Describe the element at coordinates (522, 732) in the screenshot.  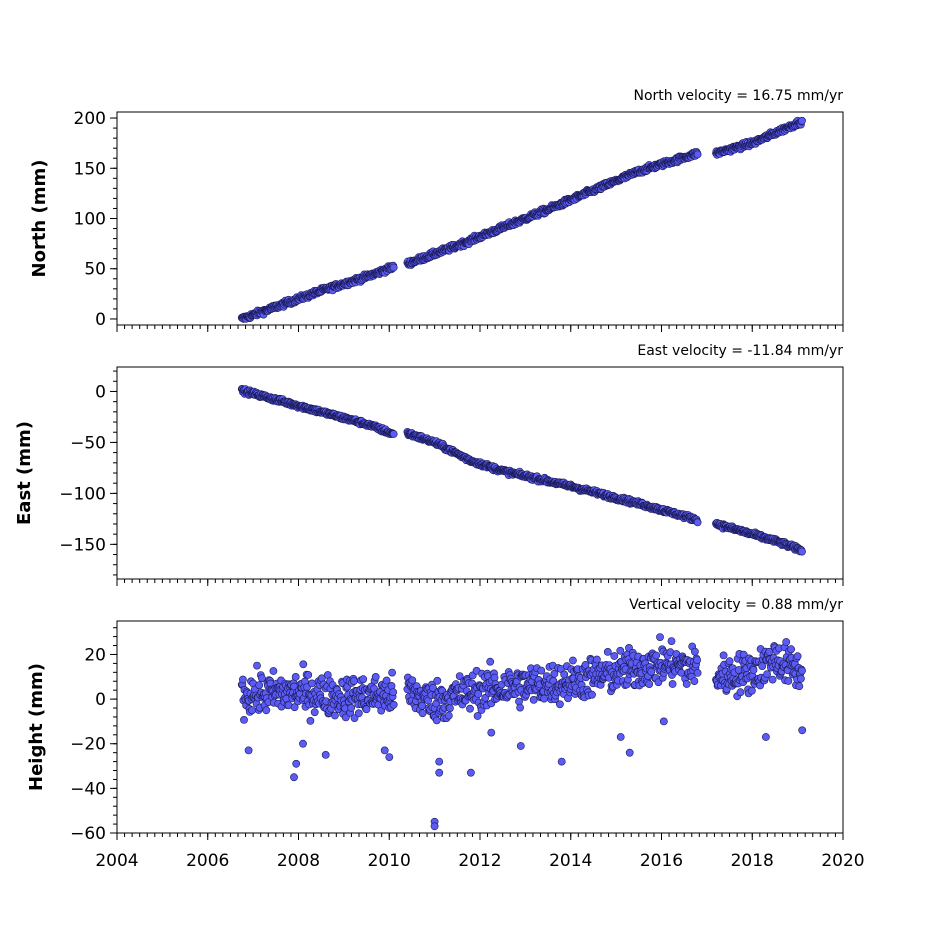
I see `height-panel-points` at that location.